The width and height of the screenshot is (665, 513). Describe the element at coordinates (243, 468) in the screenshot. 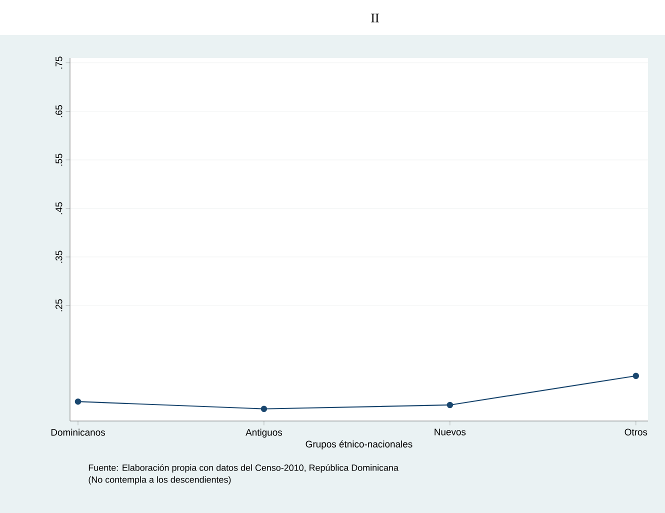

I see `source-note: Fuente: Elaboración propia con datos del Censo-2010, República Dominicana` at that location.